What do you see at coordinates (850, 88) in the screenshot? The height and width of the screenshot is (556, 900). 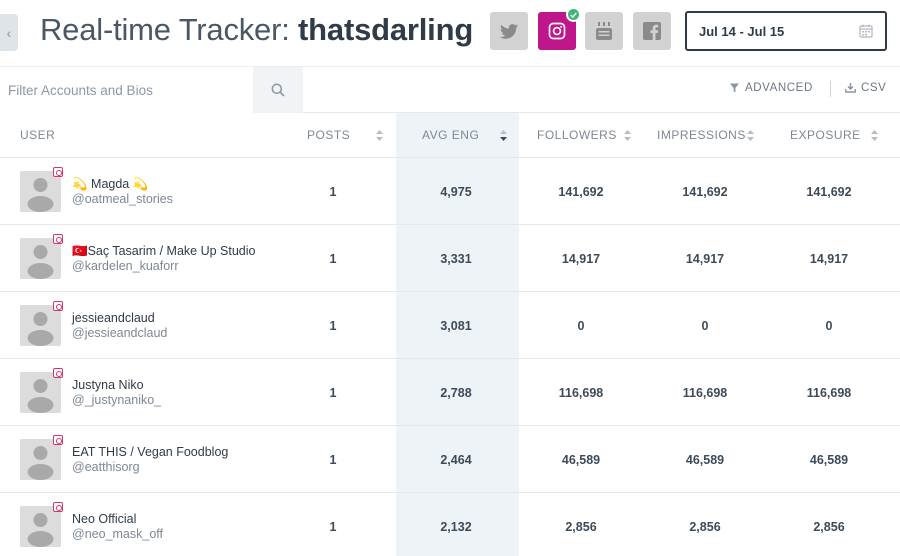 I see `download-icon` at bounding box center [850, 88].